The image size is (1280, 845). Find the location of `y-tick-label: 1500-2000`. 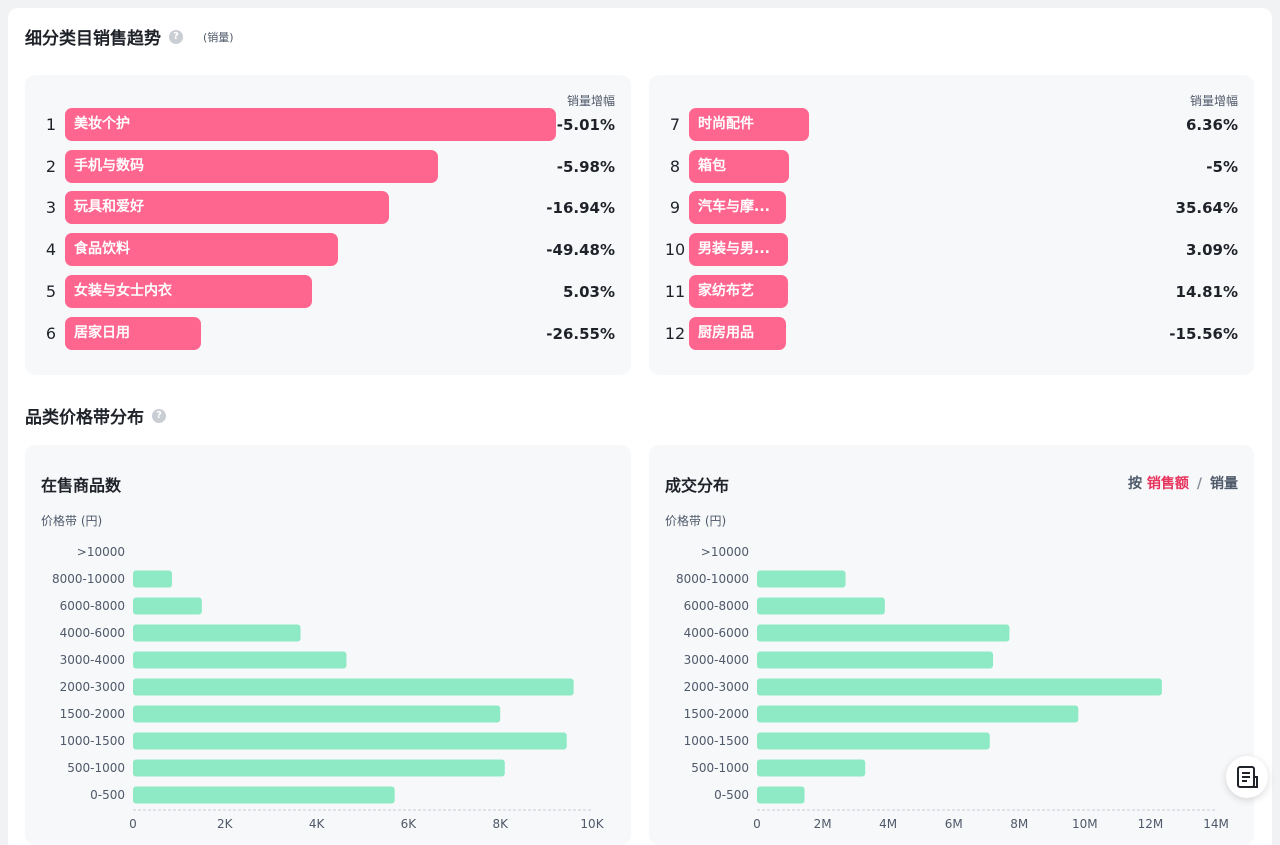

y-tick-label: 1500-2000 is located at coordinates (92, 714).